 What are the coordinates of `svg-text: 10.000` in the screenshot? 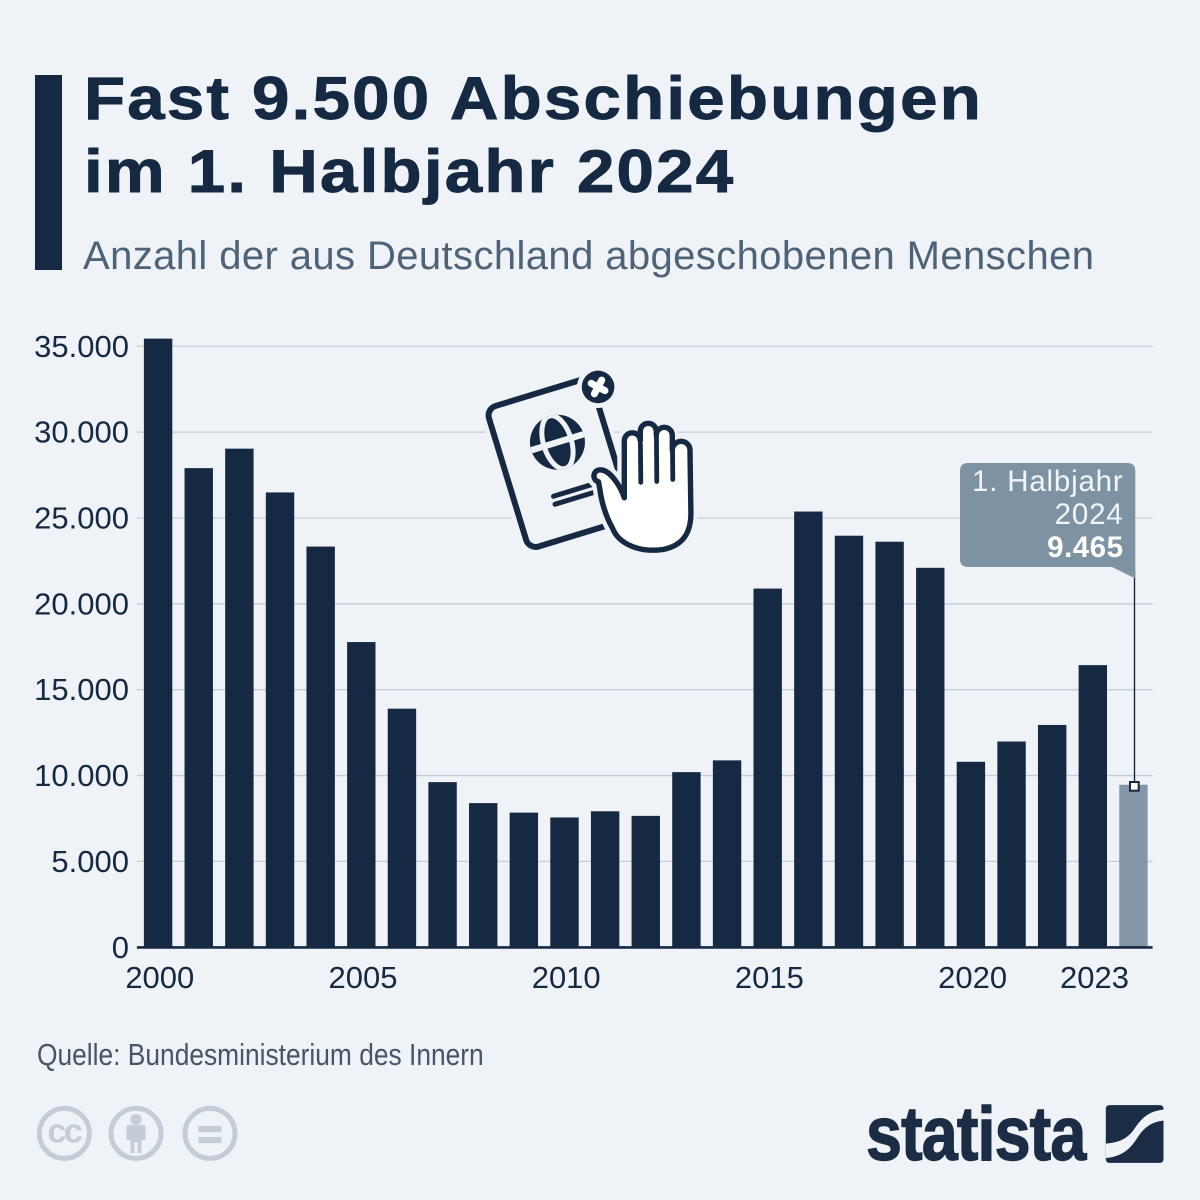 It's located at (81, 775).